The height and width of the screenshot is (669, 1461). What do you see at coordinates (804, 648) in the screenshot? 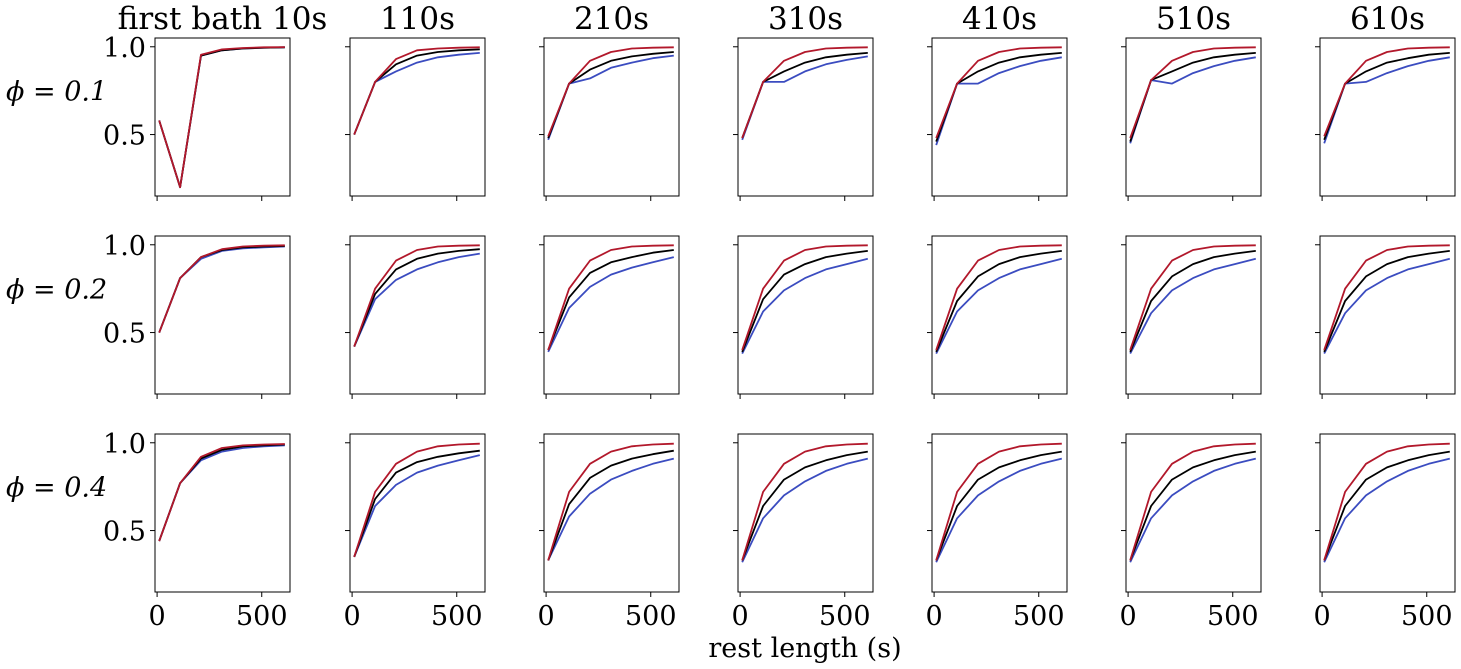
I see `x-axis-label: rest length (s)` at bounding box center [804, 648].